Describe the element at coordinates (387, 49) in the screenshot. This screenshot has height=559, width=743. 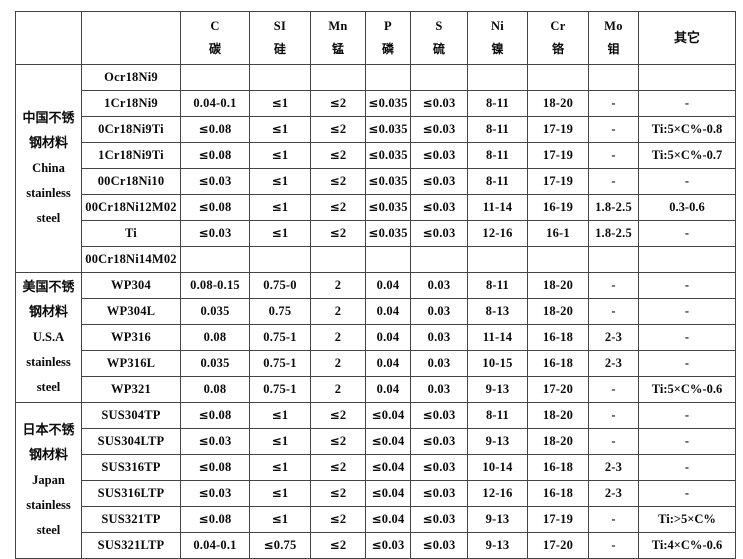
I see `header-symbol-cn: 磷` at that location.